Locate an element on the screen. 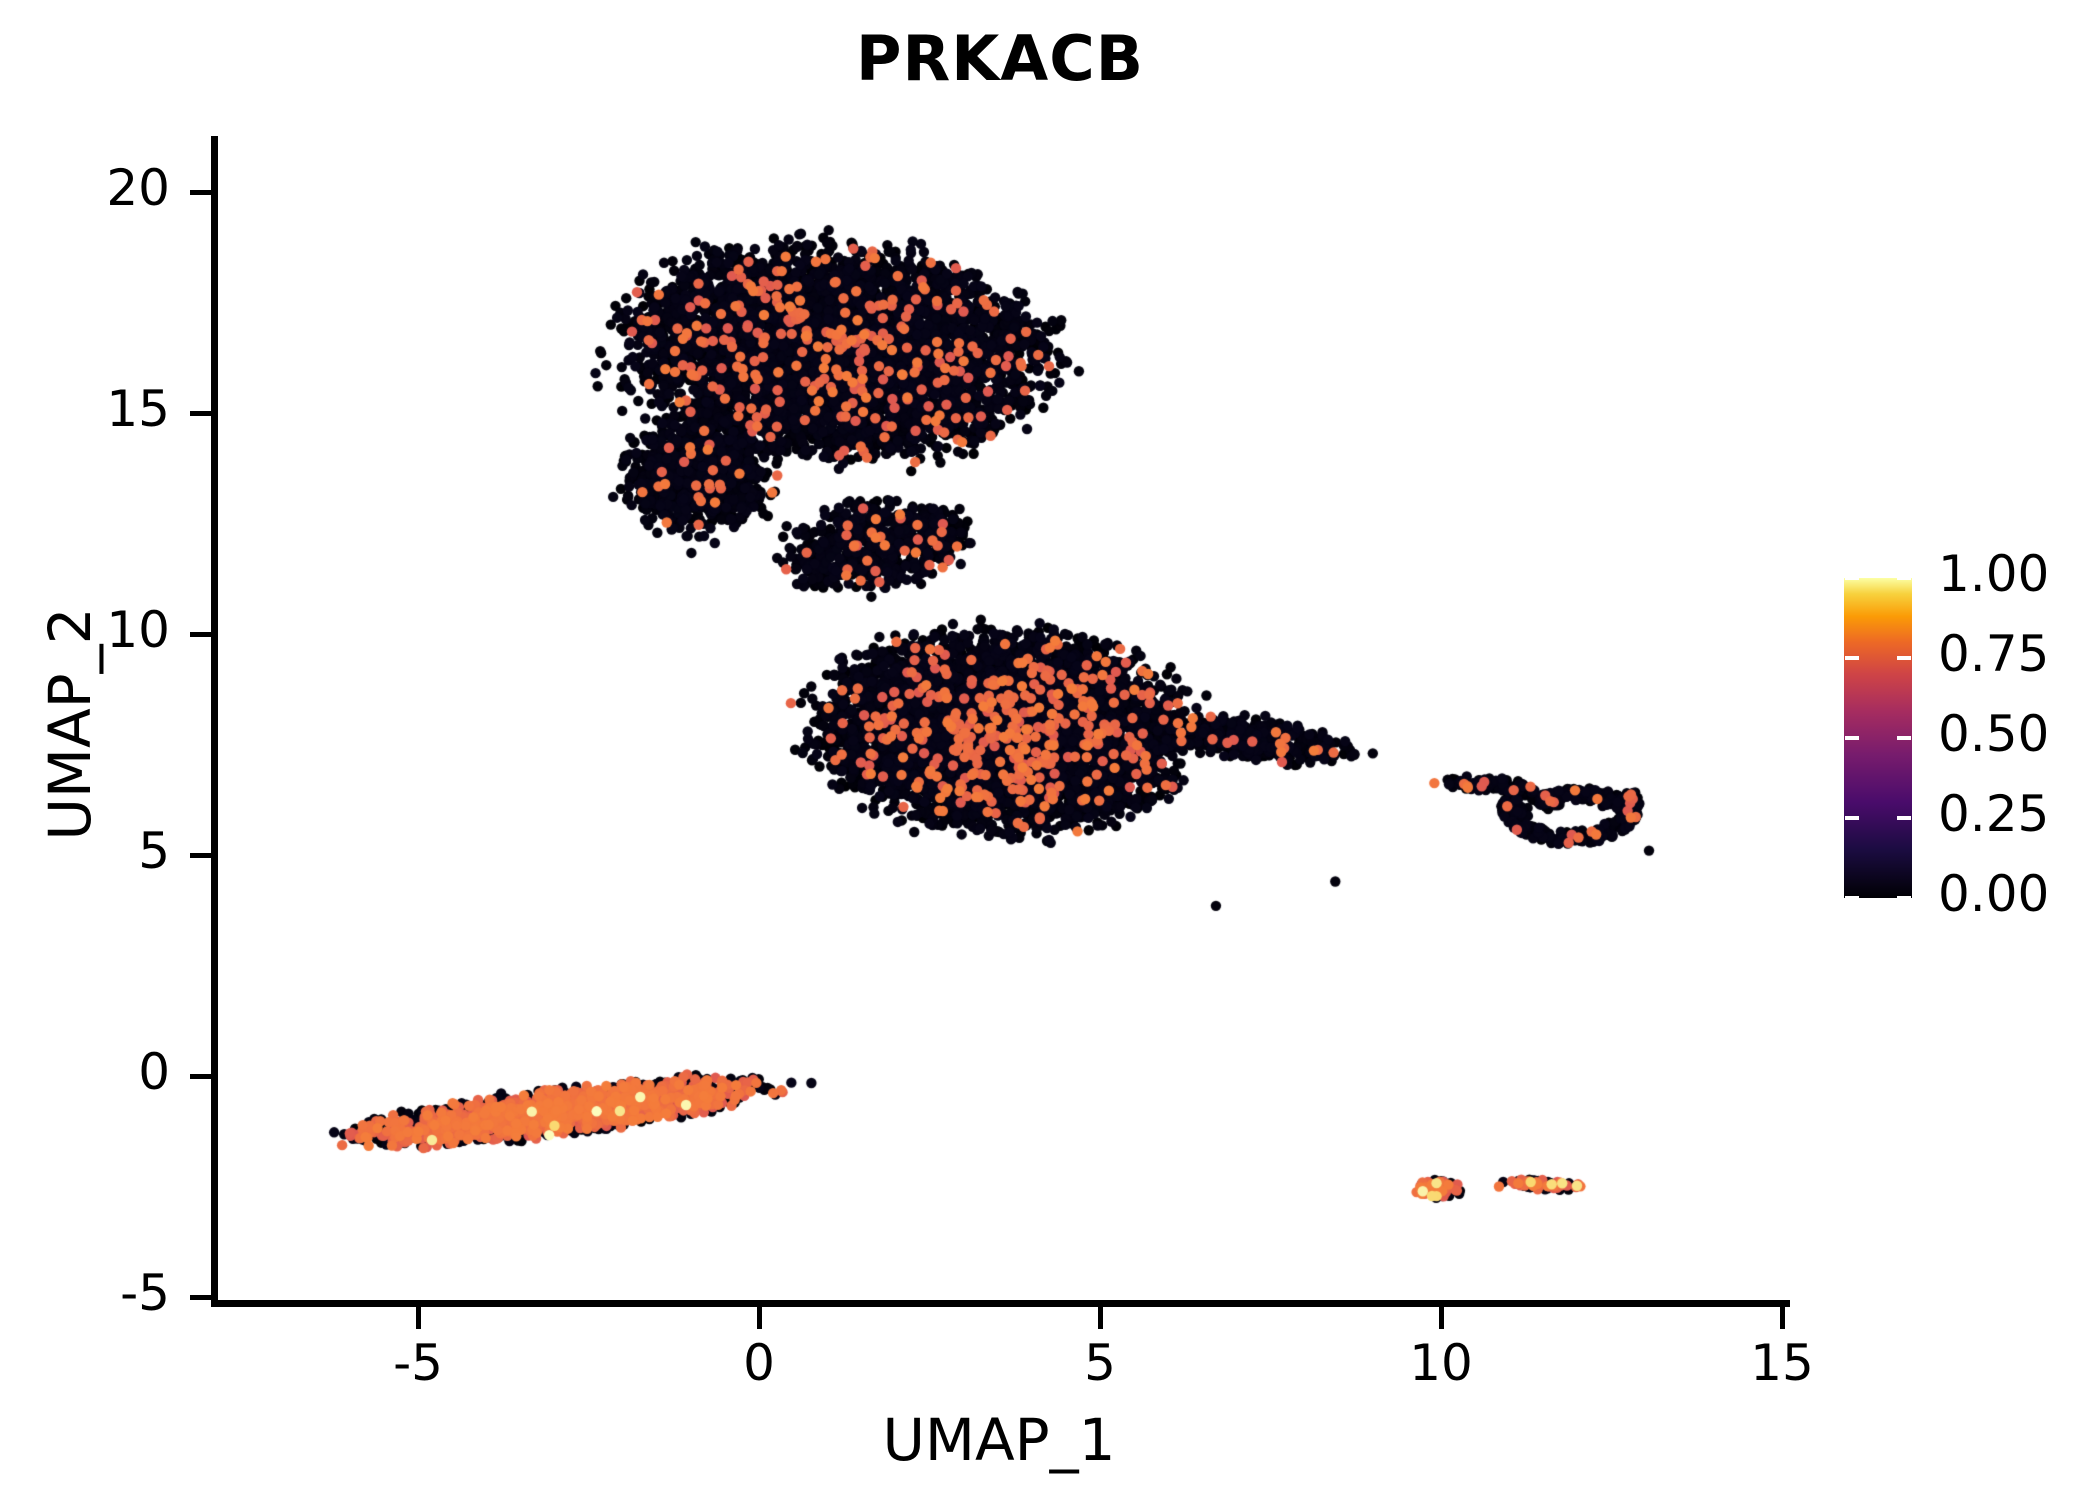 The width and height of the screenshot is (2100, 1500). y-tick-label: 10 is located at coordinates (138, 630).